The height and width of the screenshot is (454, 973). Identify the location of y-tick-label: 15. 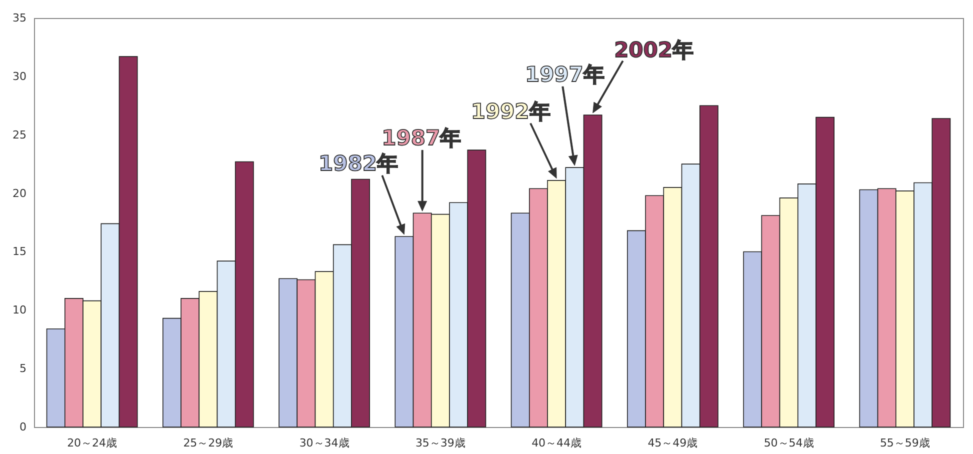
(19, 251).